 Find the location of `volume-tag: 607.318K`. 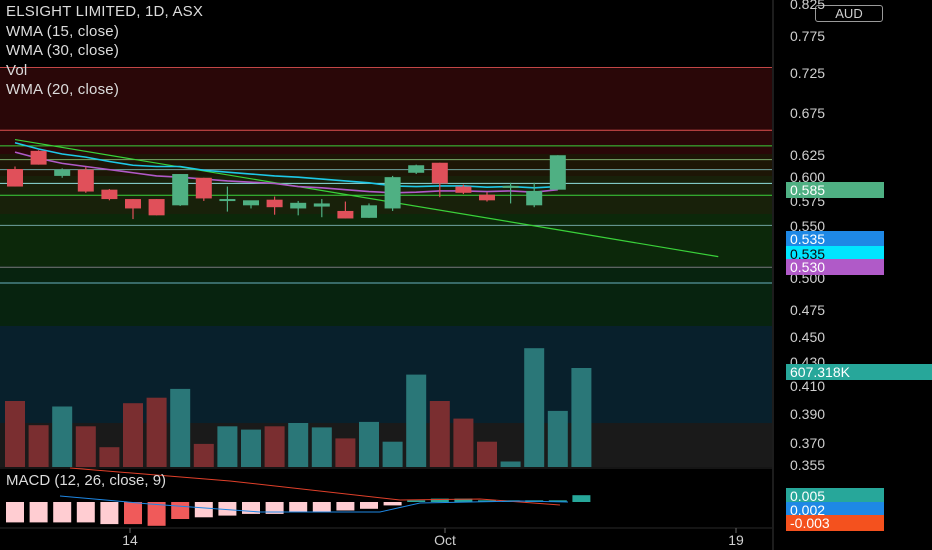

volume-tag: 607.318K is located at coordinates (859, 372).